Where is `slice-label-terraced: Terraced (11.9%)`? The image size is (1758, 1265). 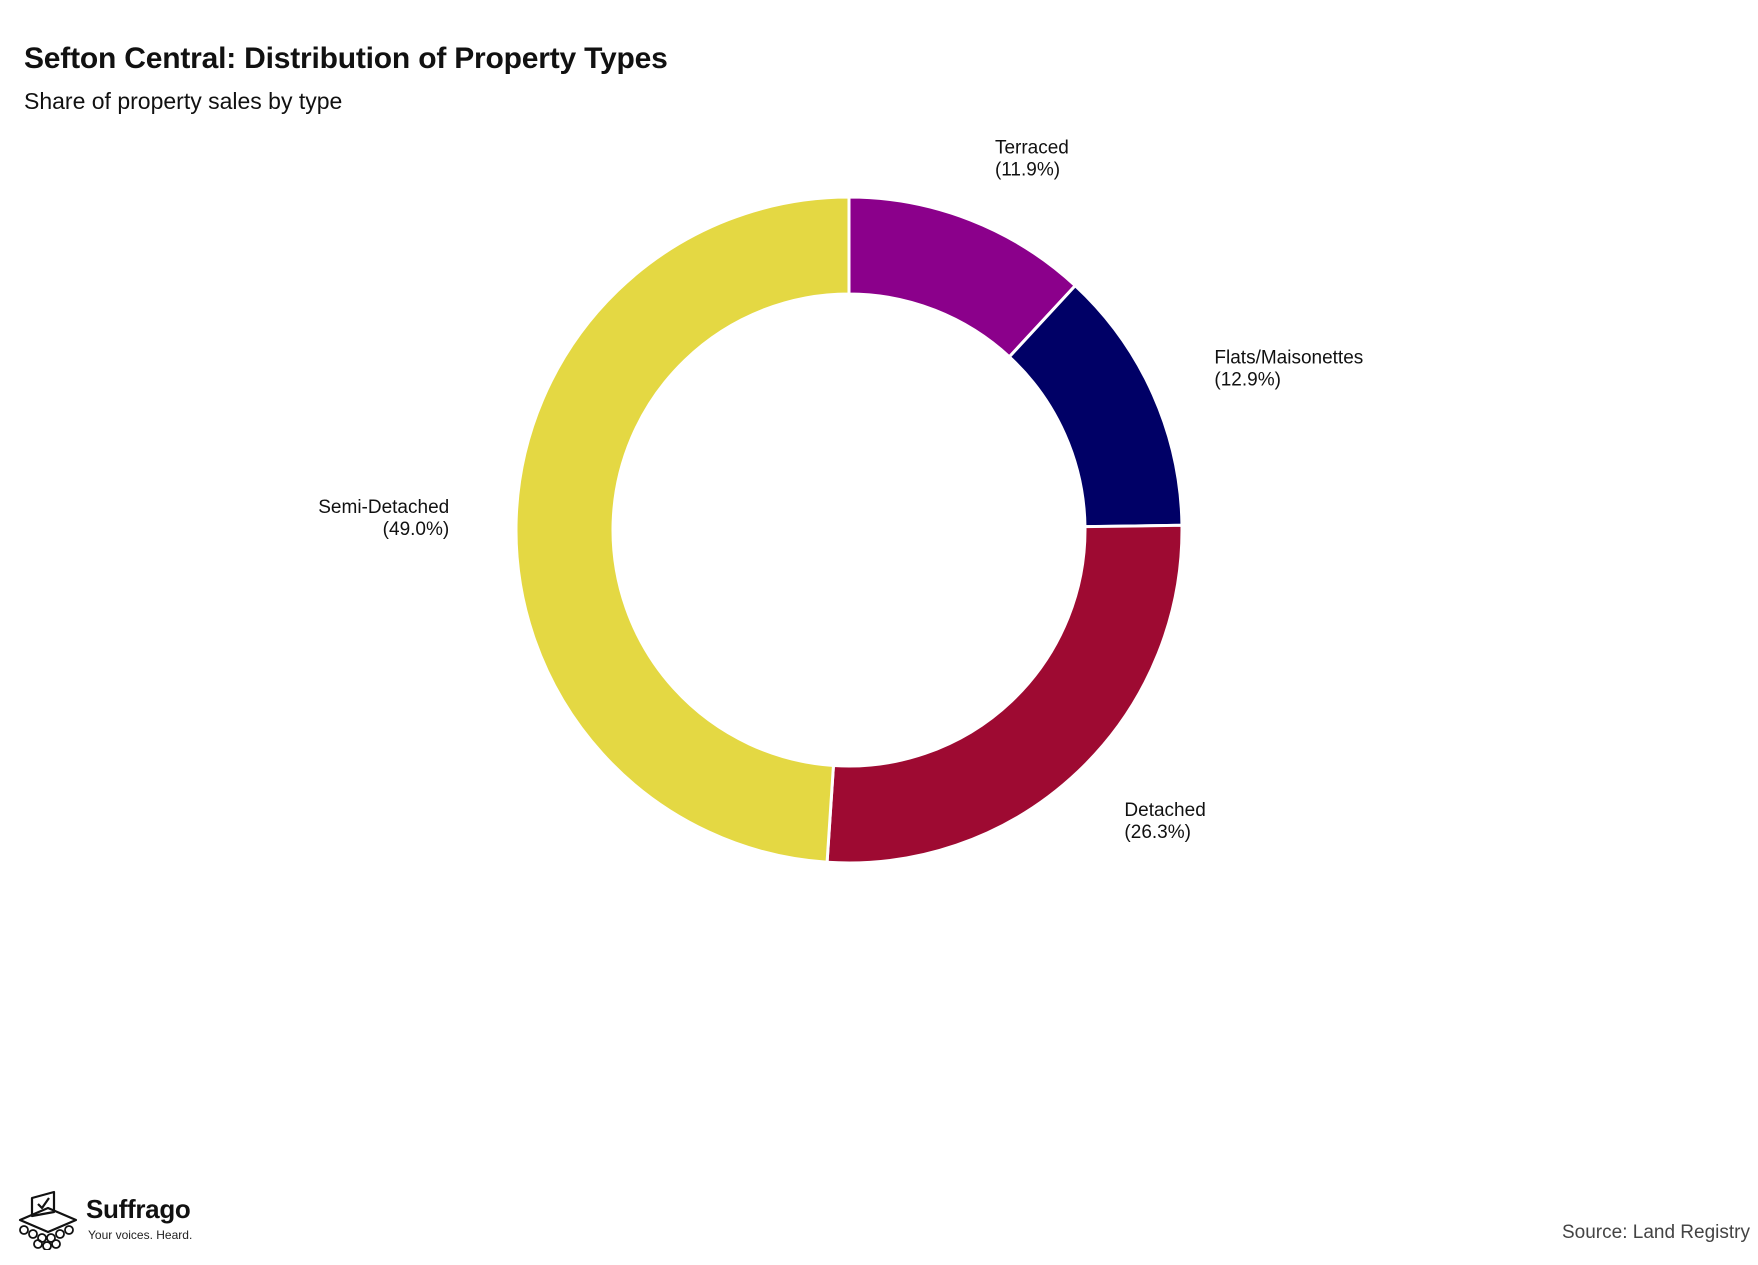 slice-label-terraced: Terraced (11.9%) is located at coordinates (1032, 159).